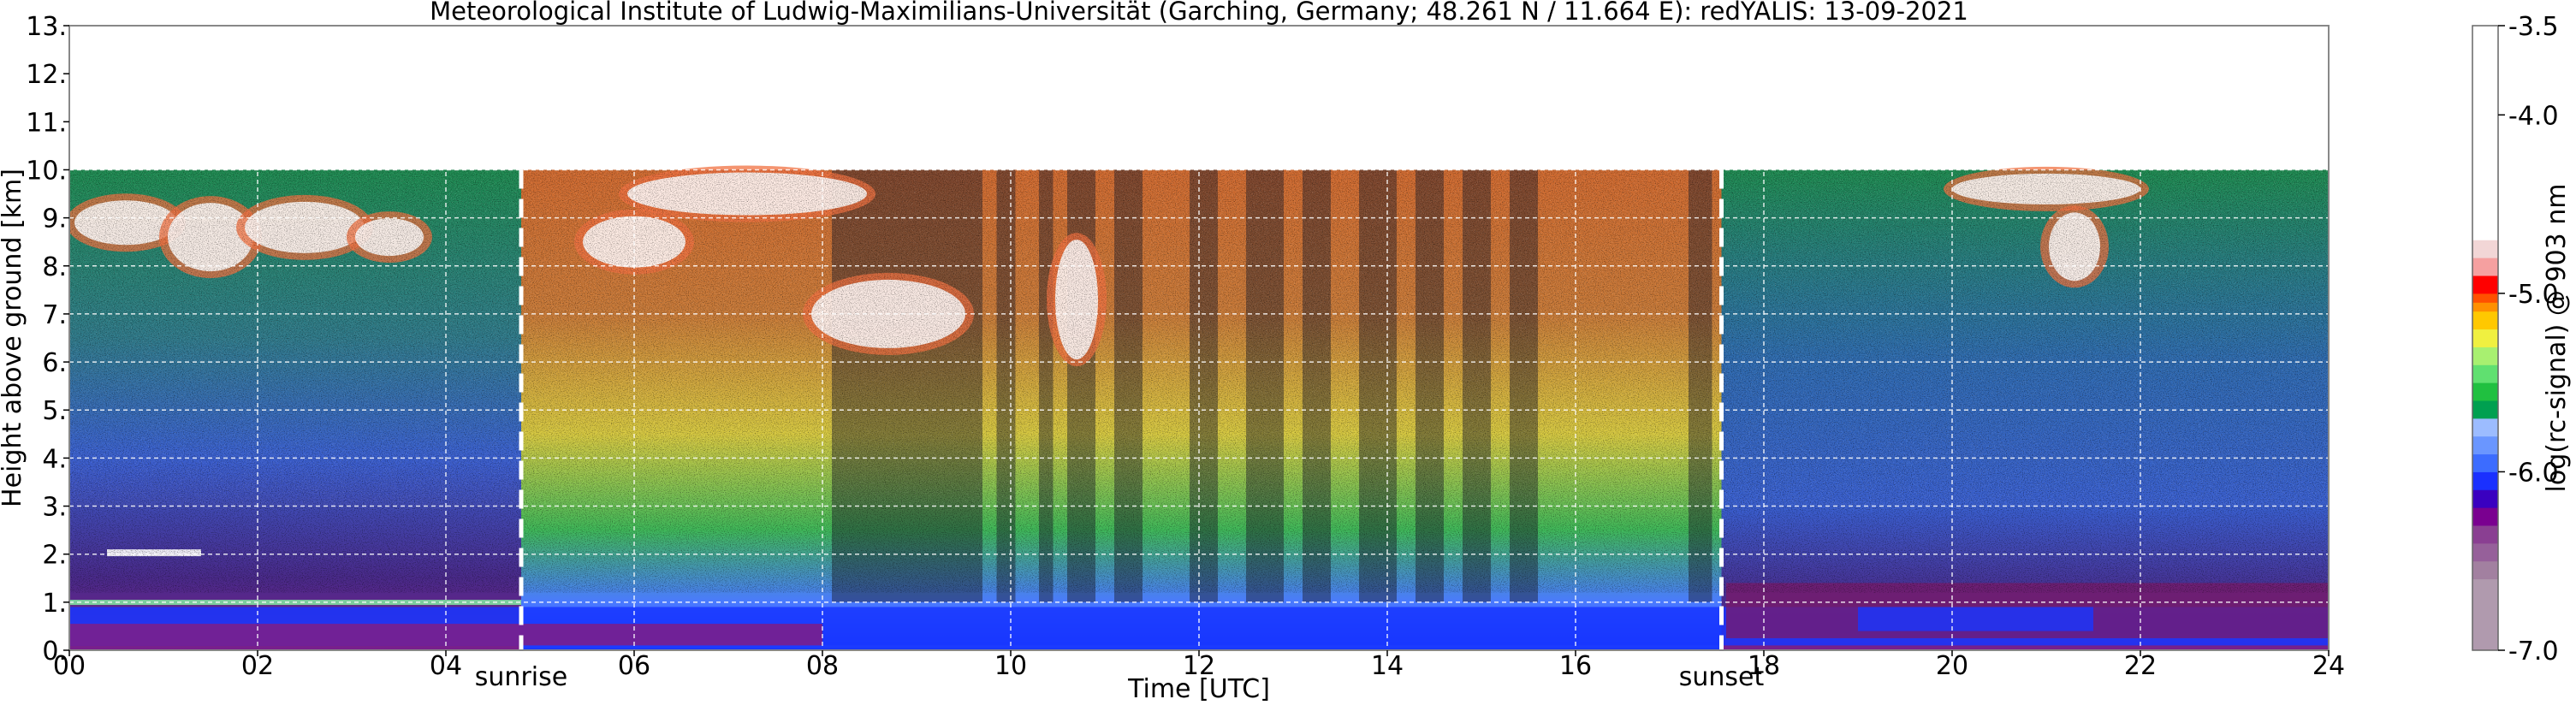 The height and width of the screenshot is (705, 2576). What do you see at coordinates (1952, 666) in the screenshot?
I see `x-tick-label: 20` at bounding box center [1952, 666].